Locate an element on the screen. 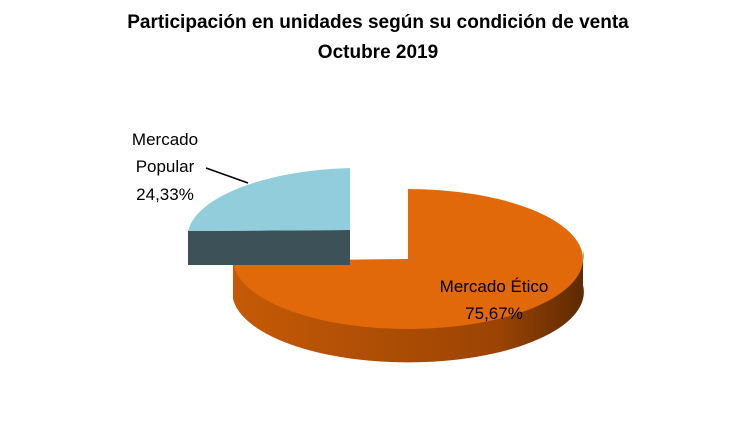  slice-mercado-popular-top is located at coordinates (269, 199).